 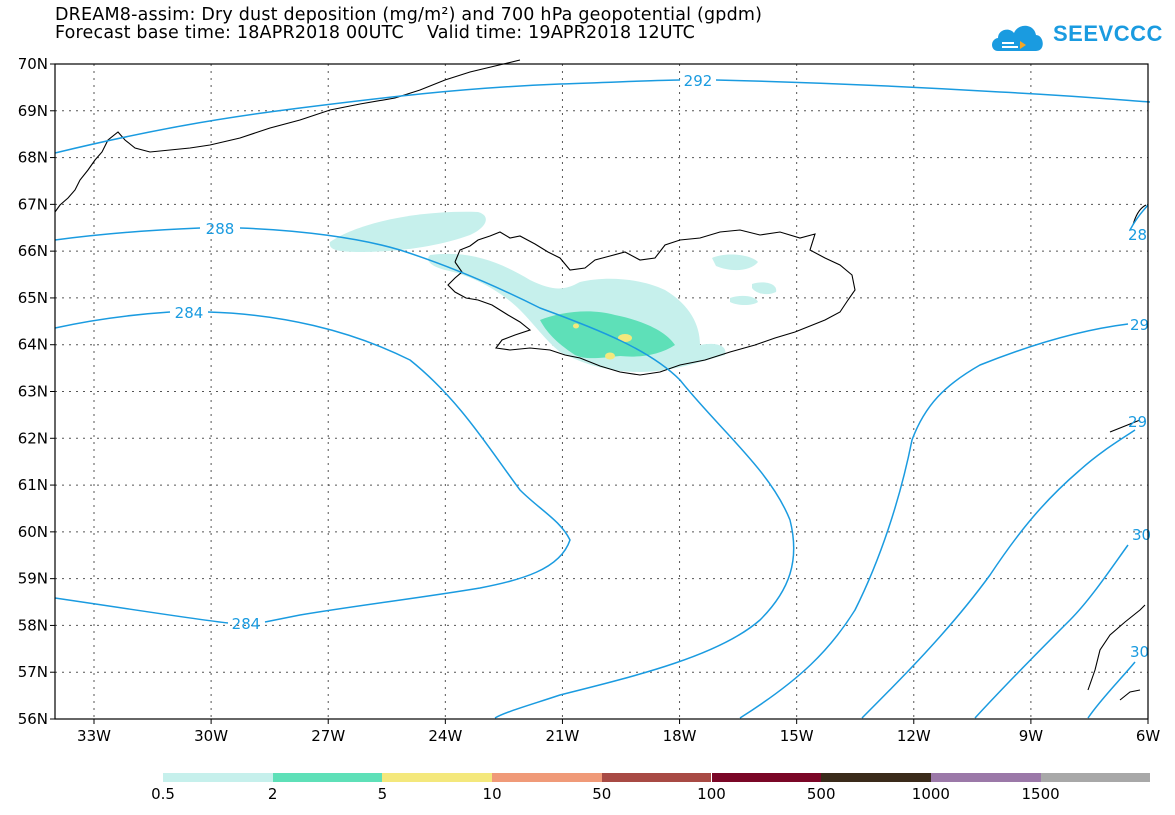 I want to click on lat-label: 64N, so click(x=33, y=345).